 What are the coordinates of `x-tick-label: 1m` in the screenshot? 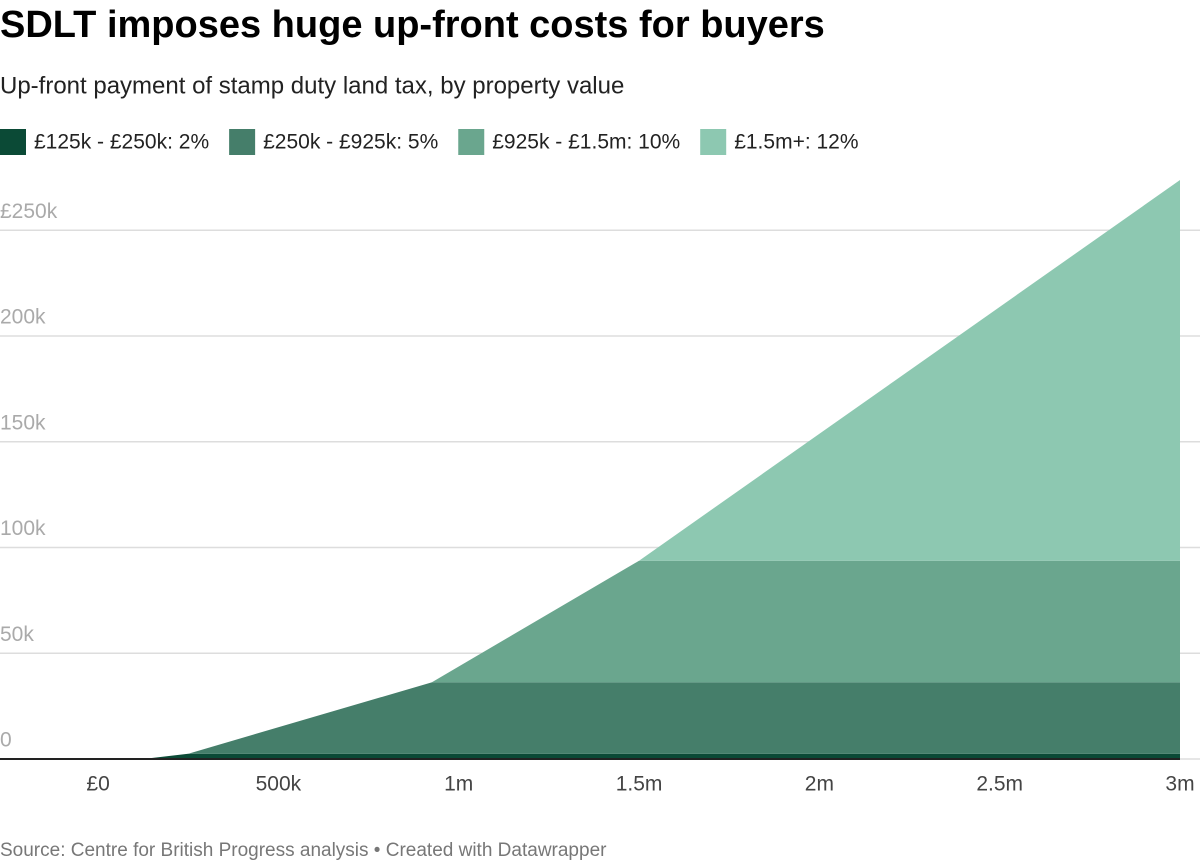 It's located at (458, 784).